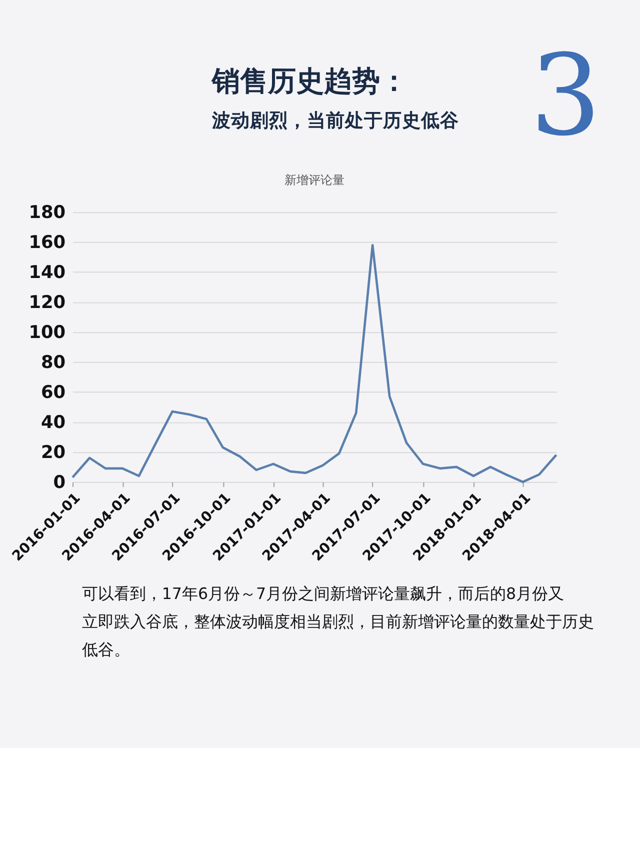  What do you see at coordinates (53, 393) in the screenshot?
I see `y-tick-label: 60` at bounding box center [53, 393].